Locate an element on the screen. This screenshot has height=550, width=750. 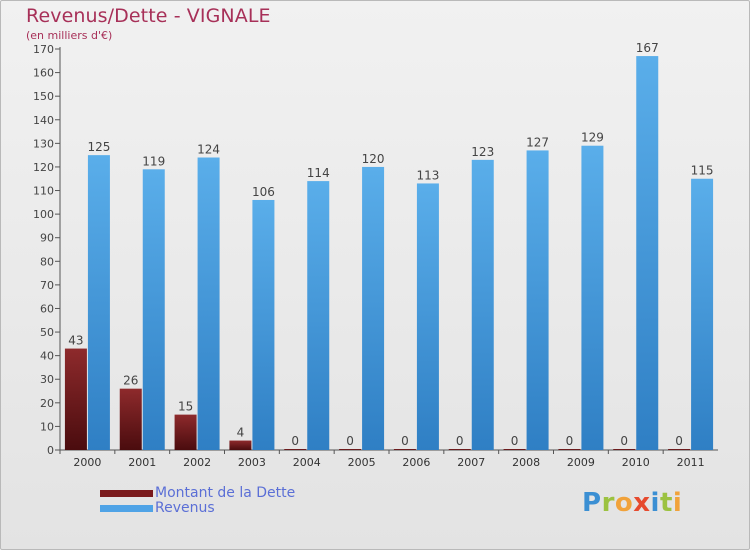
data-label-revenus: 119 is located at coordinates (153, 161).